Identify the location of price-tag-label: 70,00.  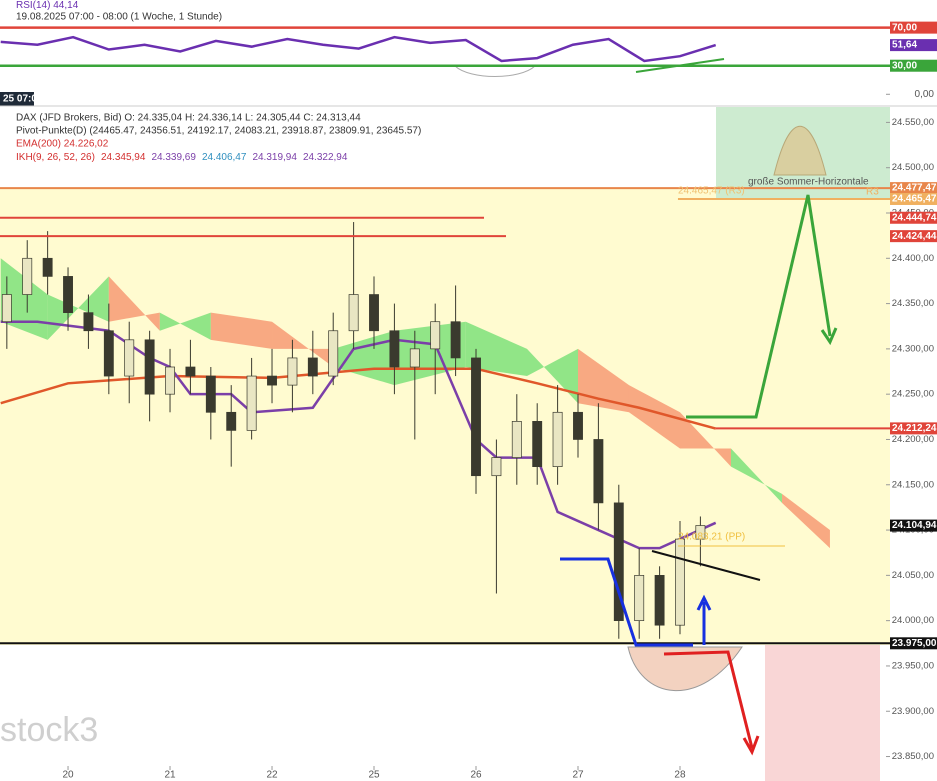
(904, 27).